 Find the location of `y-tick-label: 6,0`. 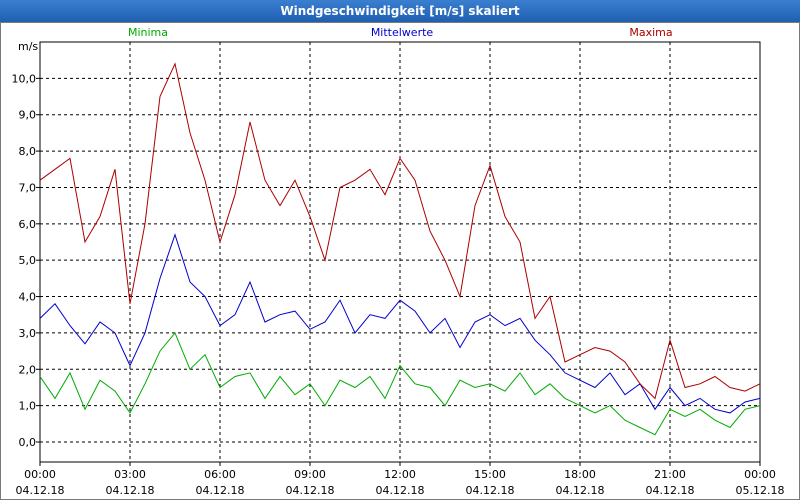

y-tick-label: 6,0 is located at coordinates (28, 224).